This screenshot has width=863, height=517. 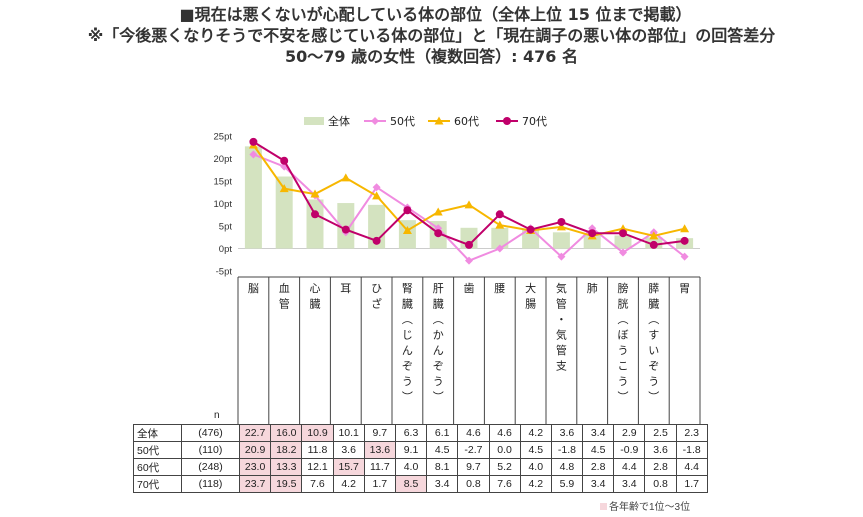 I want to click on table-cell: 4.5, so click(x=535, y=450).